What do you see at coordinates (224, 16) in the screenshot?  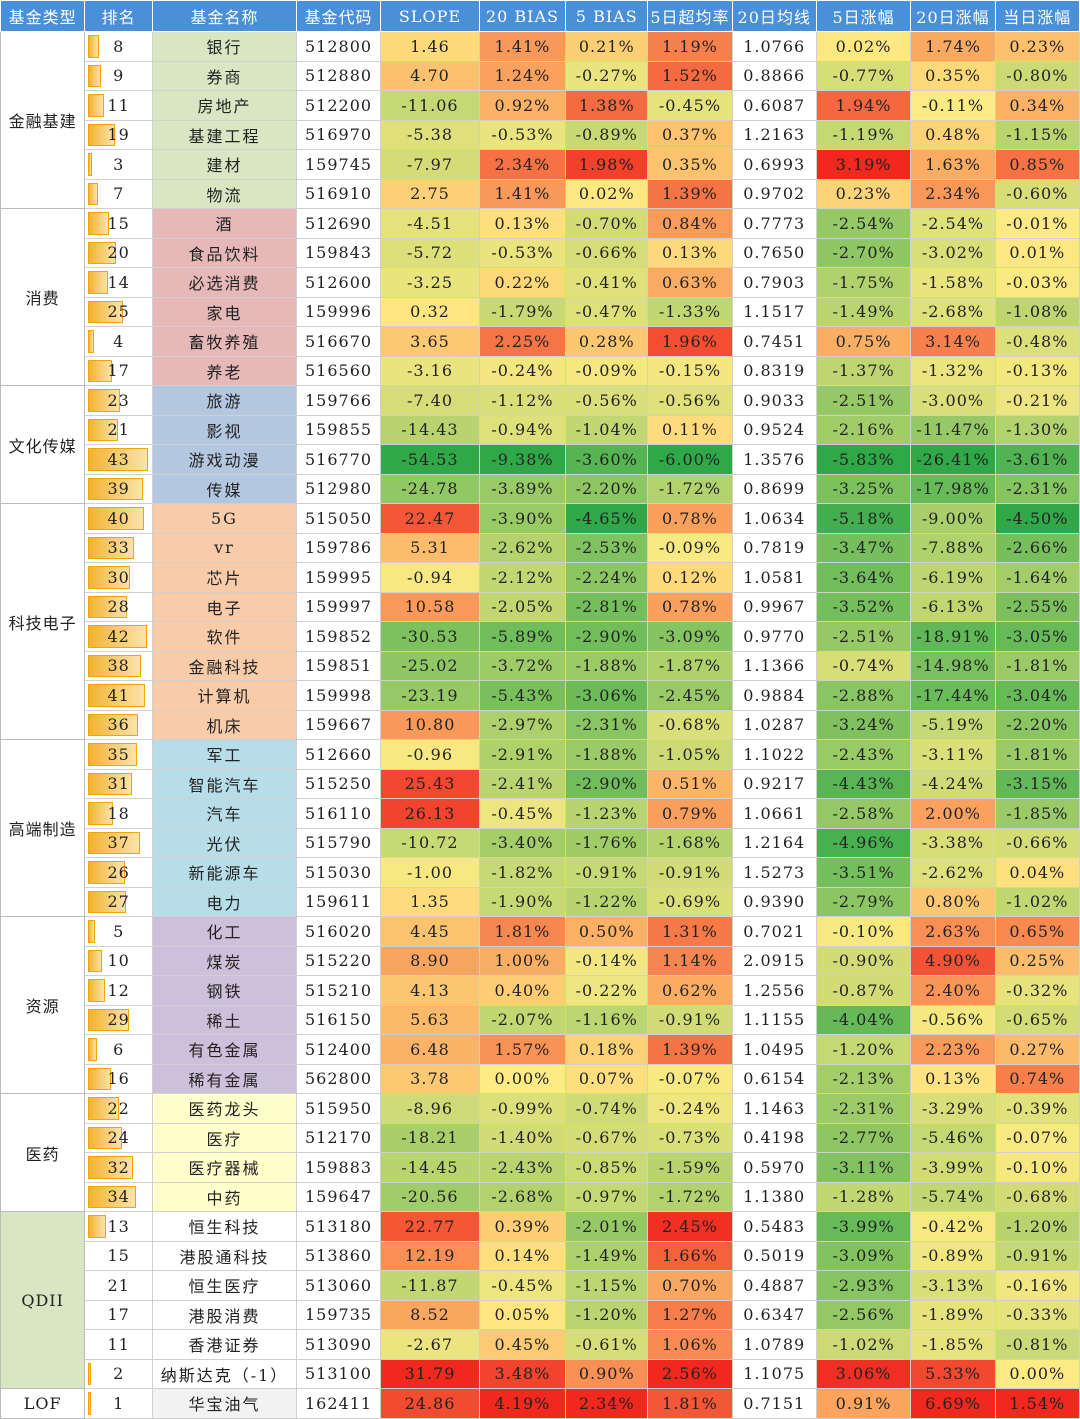 I see `header-fund-name: 基金名称` at bounding box center [224, 16].